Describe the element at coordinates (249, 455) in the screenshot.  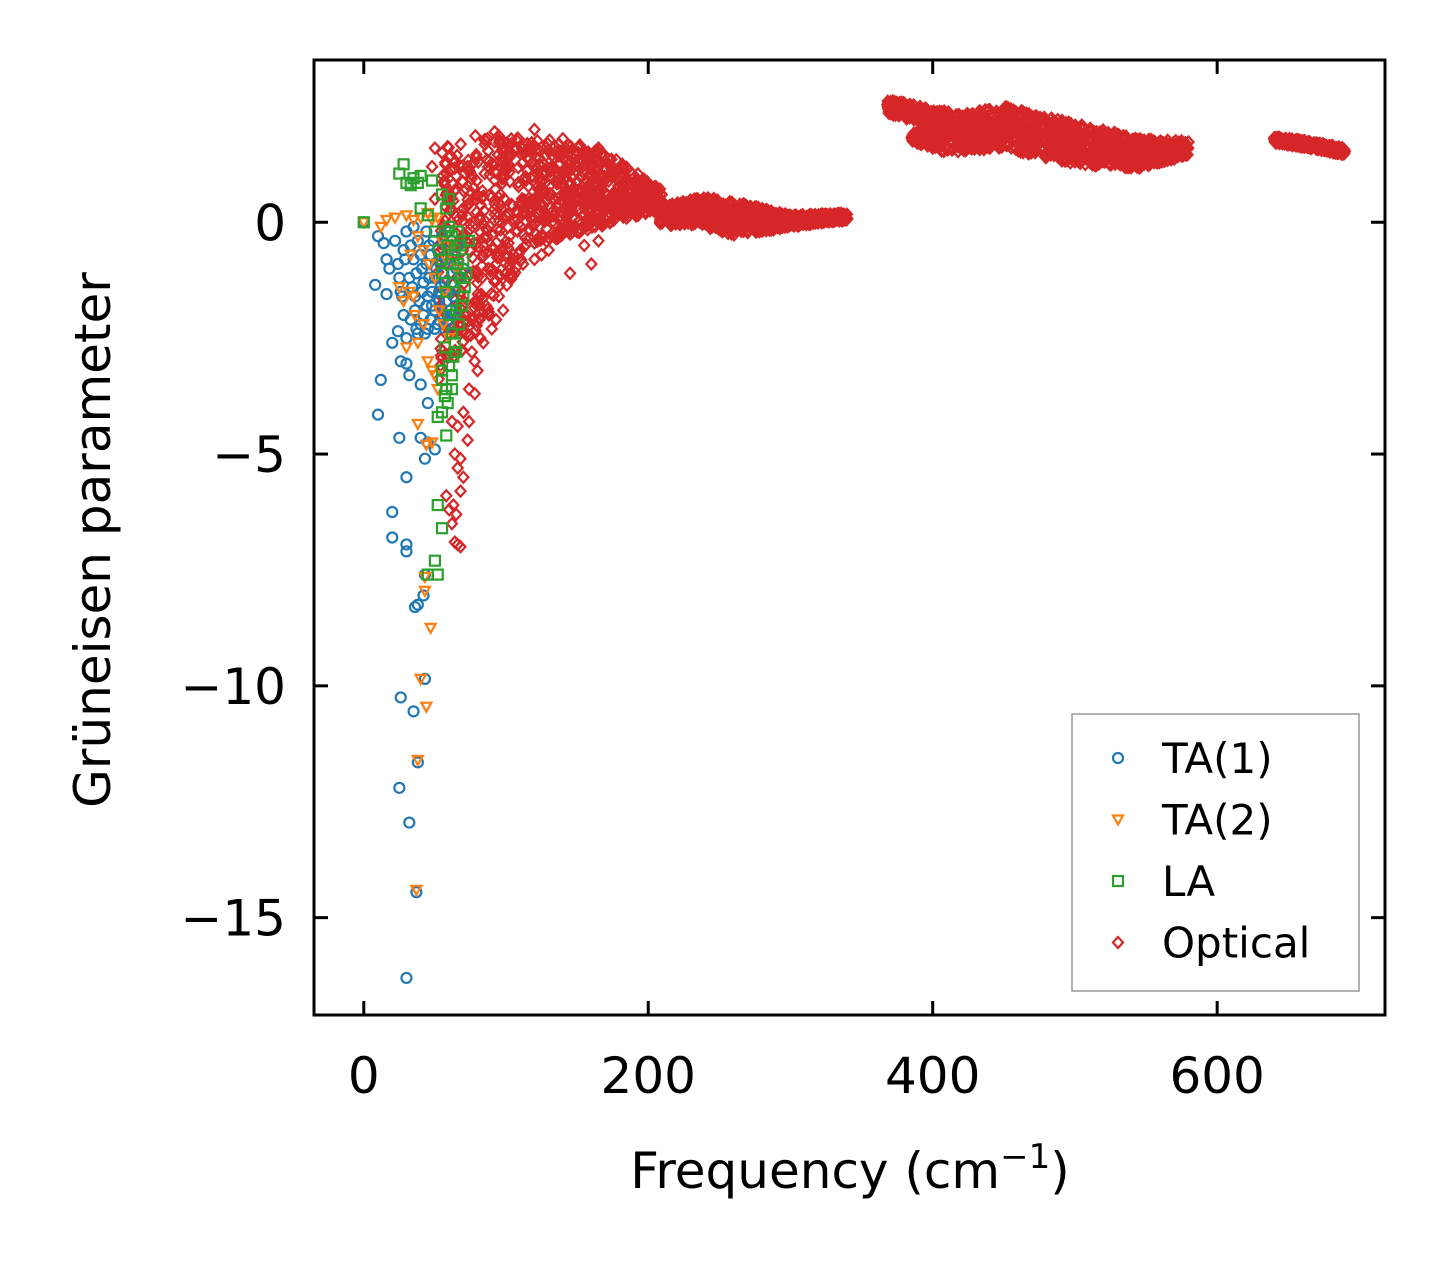
I see `y-tick-label: −5` at that location.